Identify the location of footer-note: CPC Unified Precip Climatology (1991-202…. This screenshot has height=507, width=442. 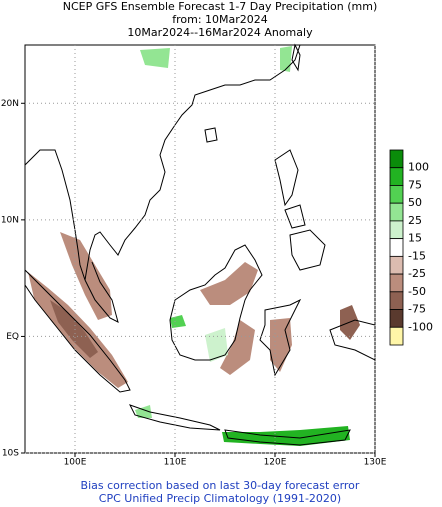
(220, 498).